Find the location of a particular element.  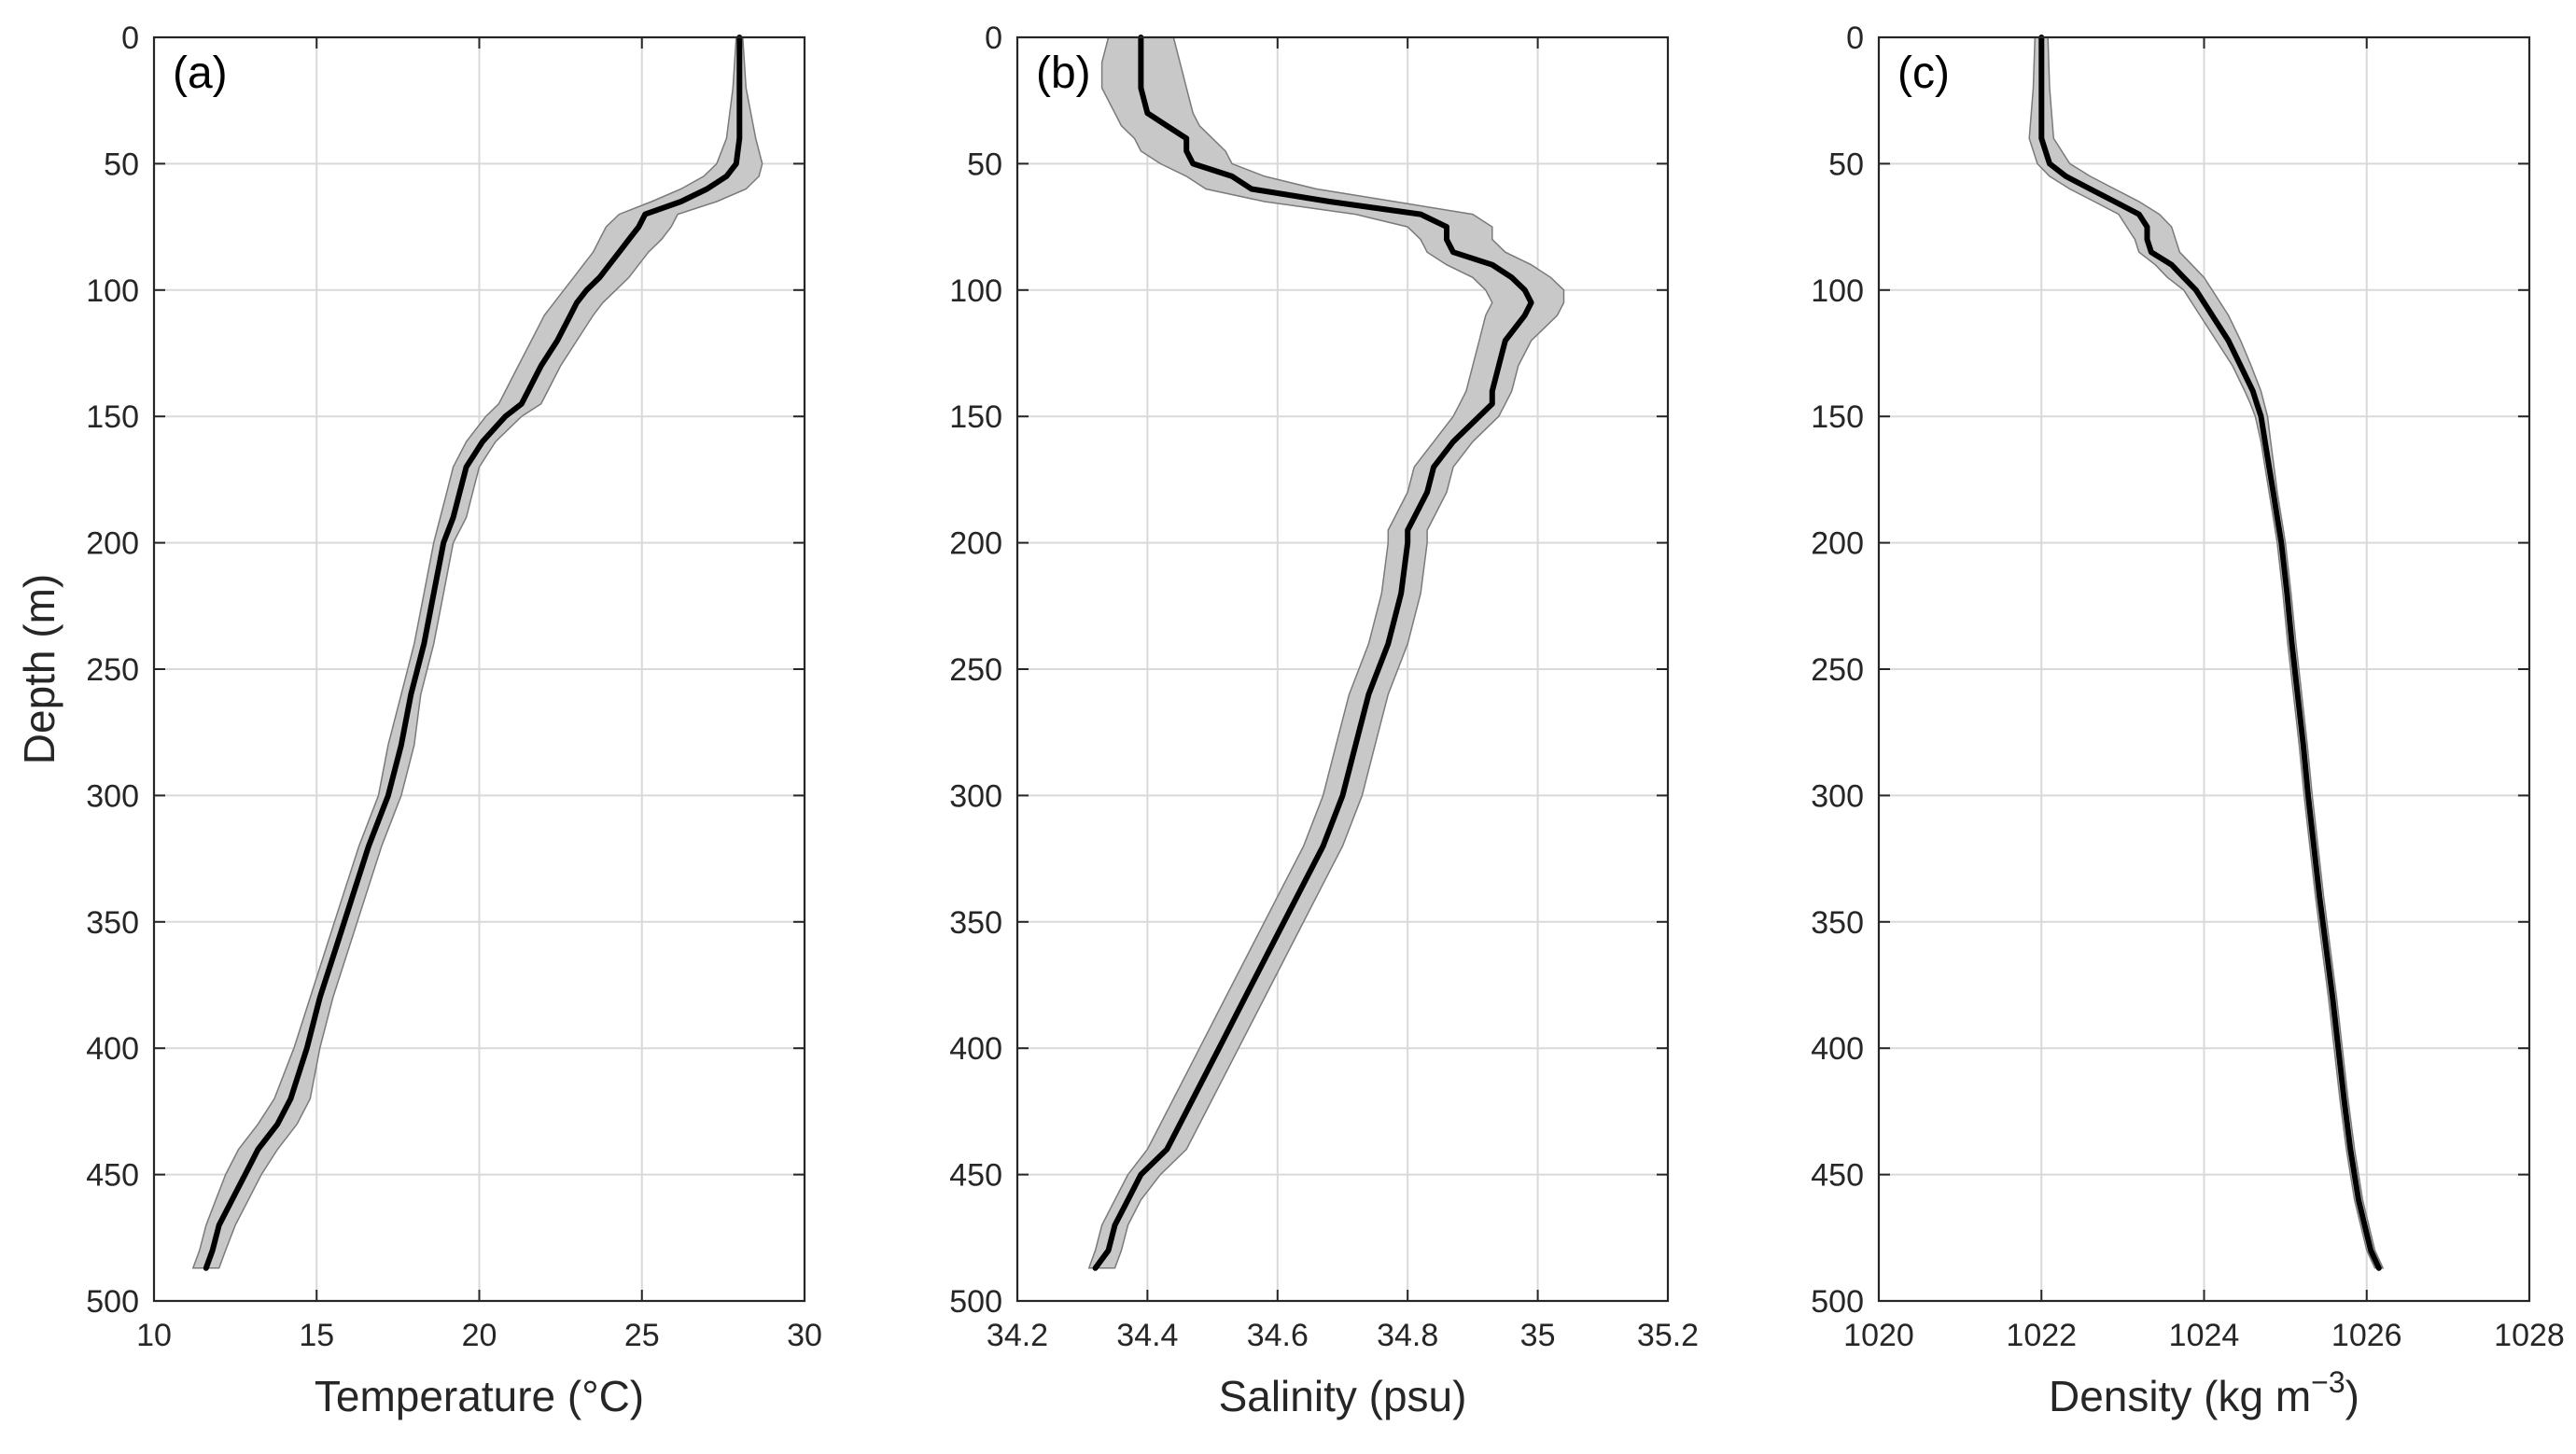

x-tick-label: 34.6 is located at coordinates (1278, 1335).